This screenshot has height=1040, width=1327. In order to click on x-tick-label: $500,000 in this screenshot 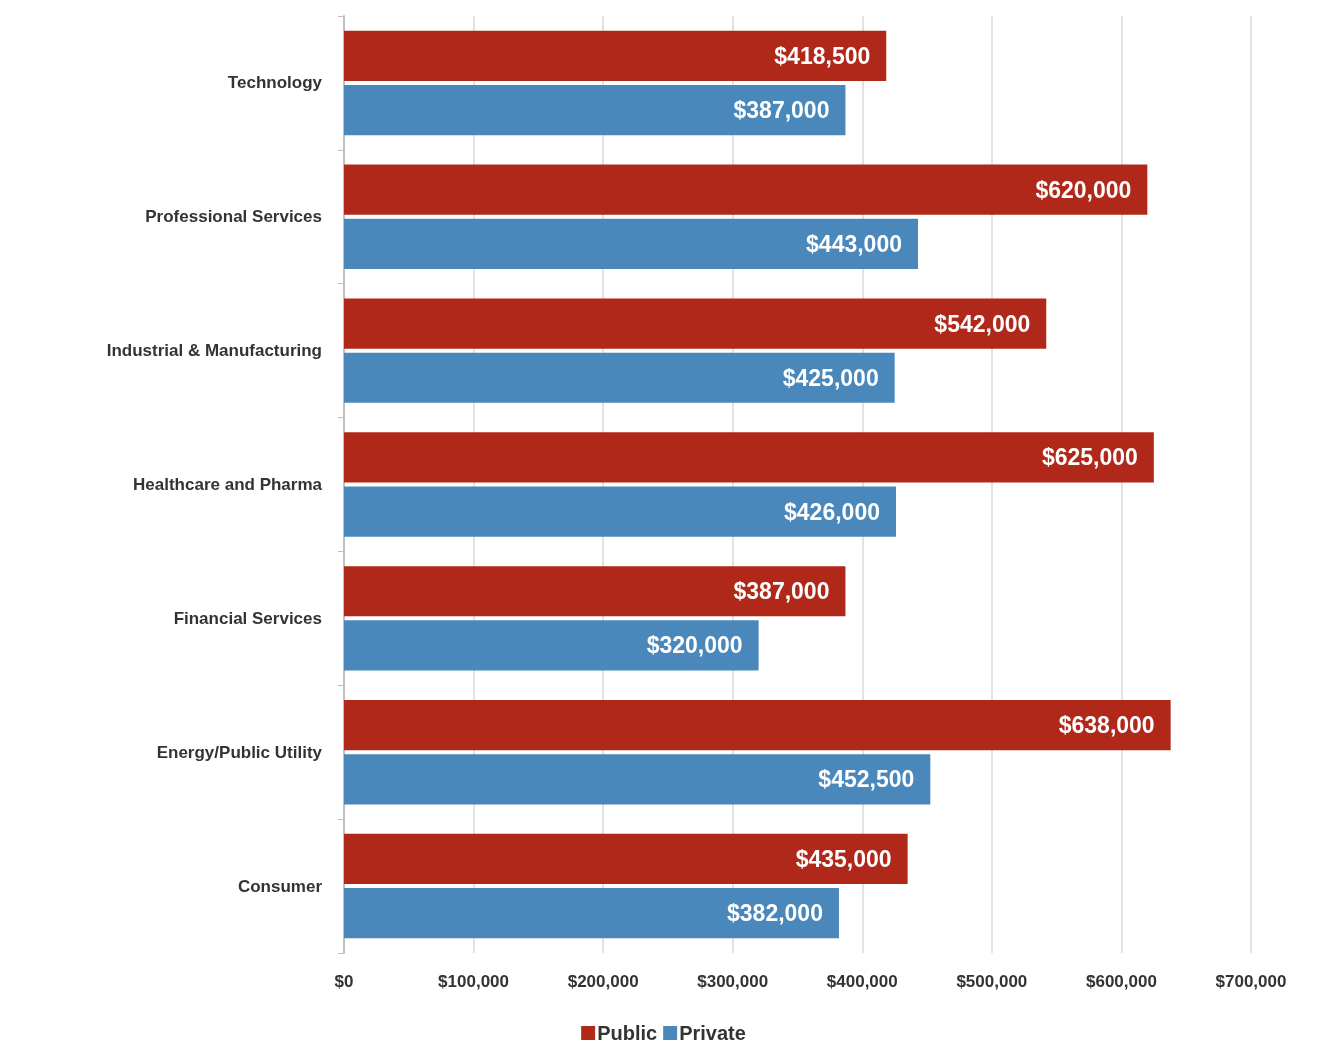, I will do `click(992, 981)`.